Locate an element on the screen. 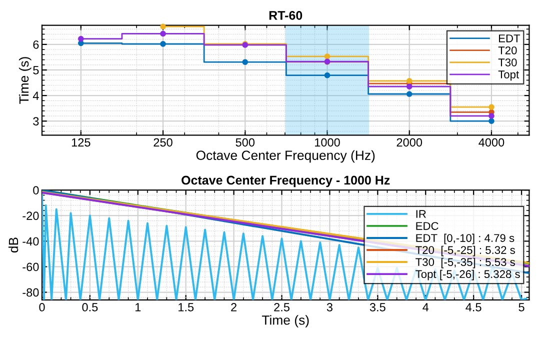  x-axis-title: Octave Center Frequency (Hz) is located at coordinates (285, 156).